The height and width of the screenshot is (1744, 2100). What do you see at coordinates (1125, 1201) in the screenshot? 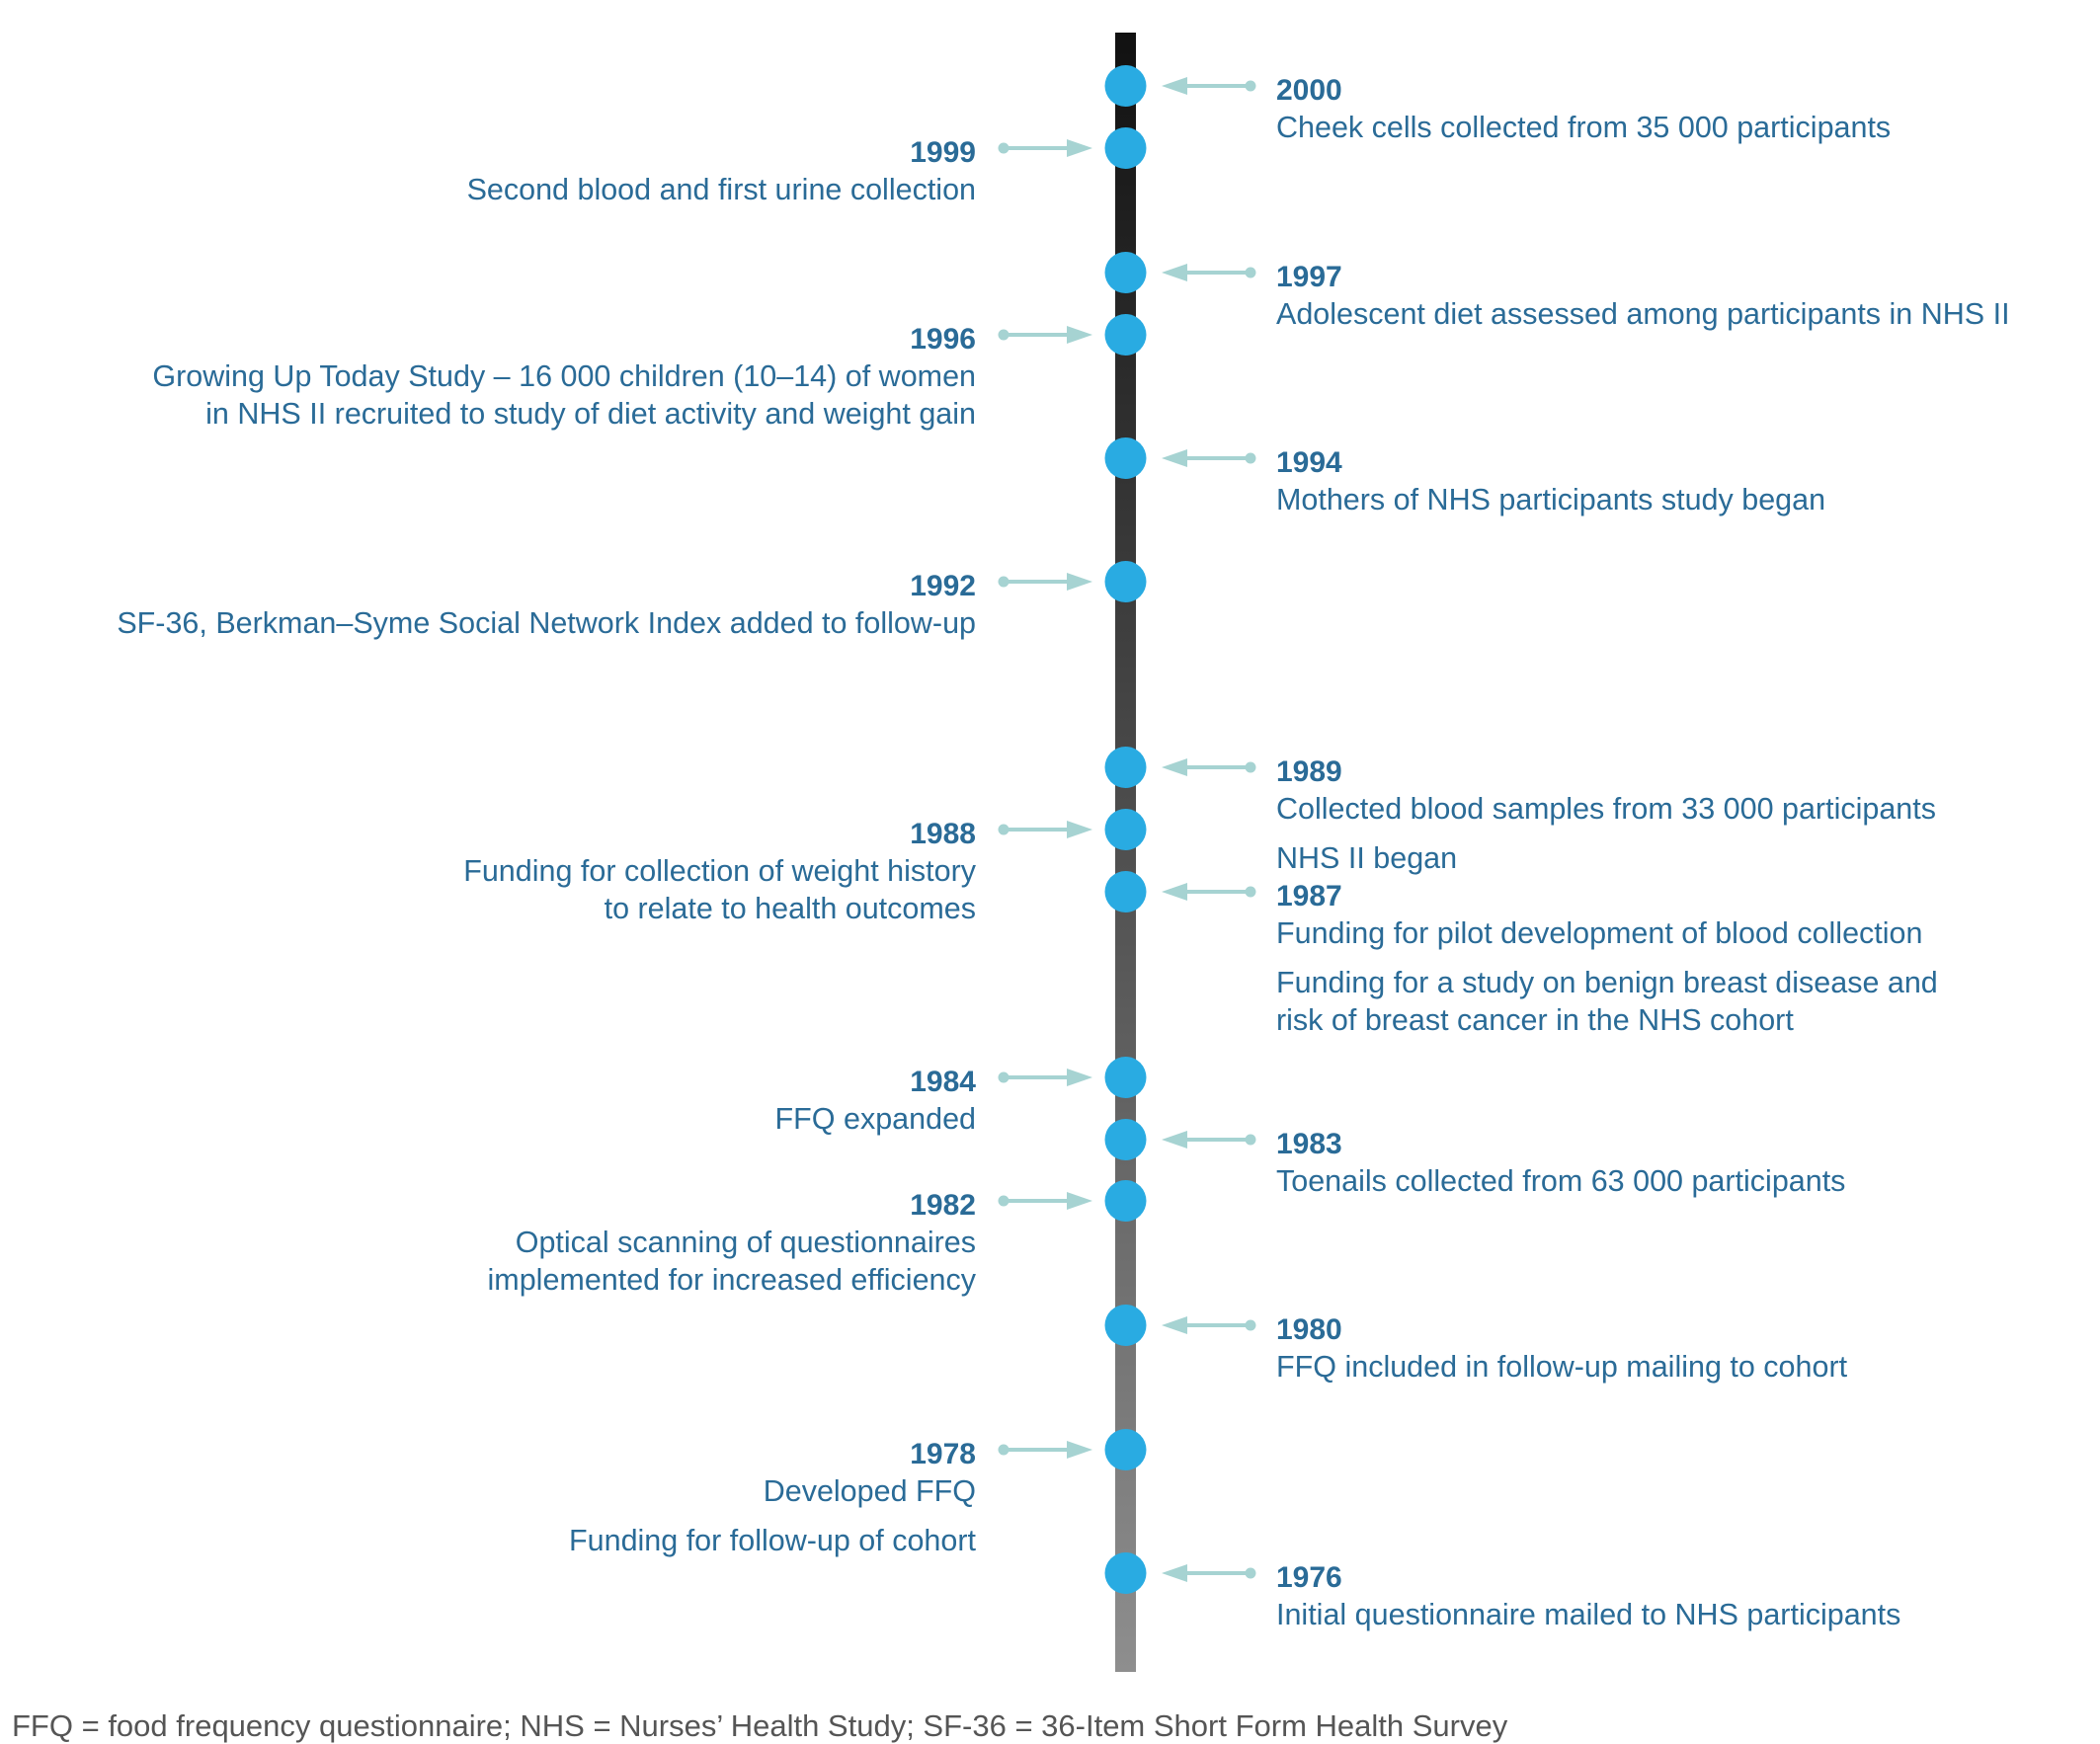
I see `timeline-dot-1982` at bounding box center [1125, 1201].